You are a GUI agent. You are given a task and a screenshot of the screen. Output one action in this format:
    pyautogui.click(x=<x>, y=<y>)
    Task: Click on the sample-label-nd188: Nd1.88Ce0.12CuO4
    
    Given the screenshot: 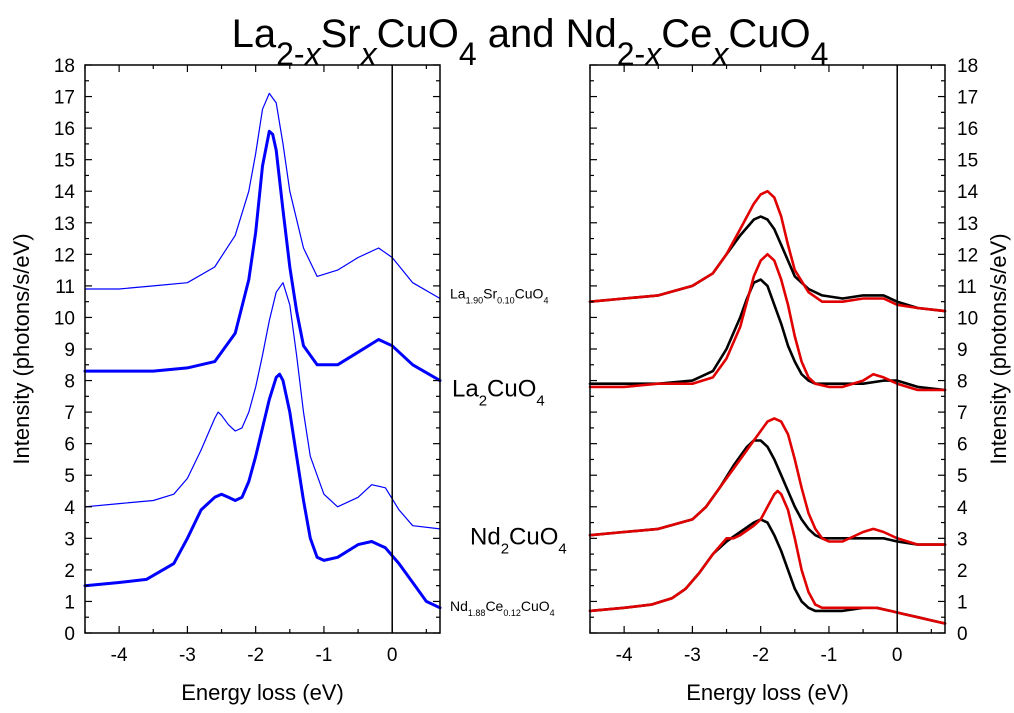 What is the action you would take?
    pyautogui.click(x=502, y=608)
    